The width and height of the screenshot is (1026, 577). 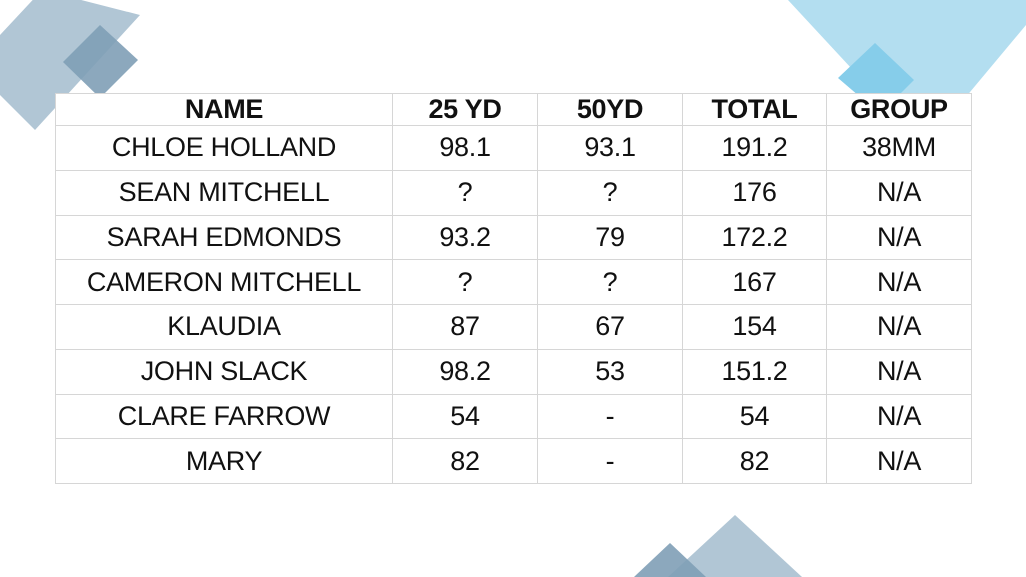 What do you see at coordinates (465, 461) in the screenshot?
I see `cell-25yd: 82` at bounding box center [465, 461].